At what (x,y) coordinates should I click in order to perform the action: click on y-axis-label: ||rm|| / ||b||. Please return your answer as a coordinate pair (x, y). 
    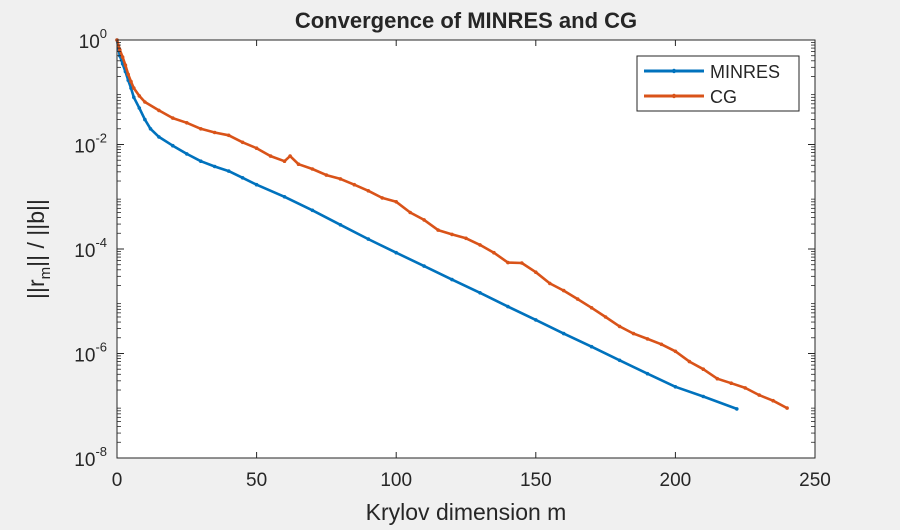
    Looking at the image, I should click on (38, 249).